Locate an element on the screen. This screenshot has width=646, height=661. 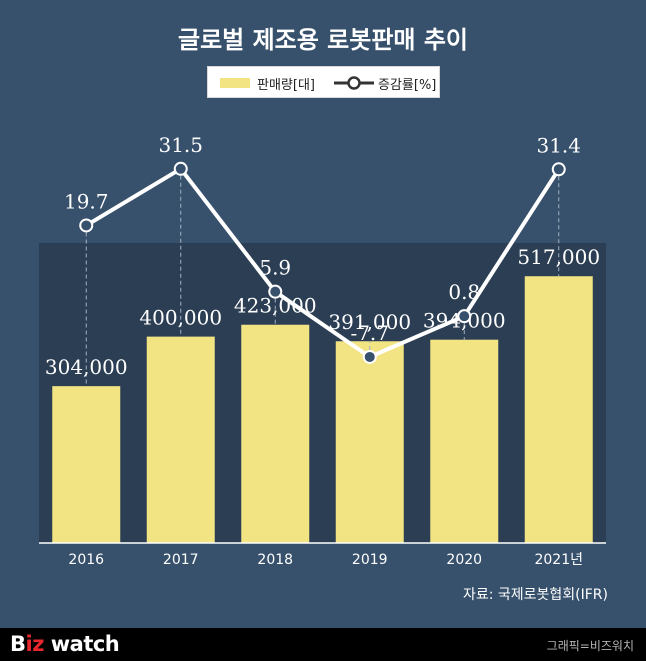
legend-bar-label: 판매량[대] is located at coordinates (286, 85).